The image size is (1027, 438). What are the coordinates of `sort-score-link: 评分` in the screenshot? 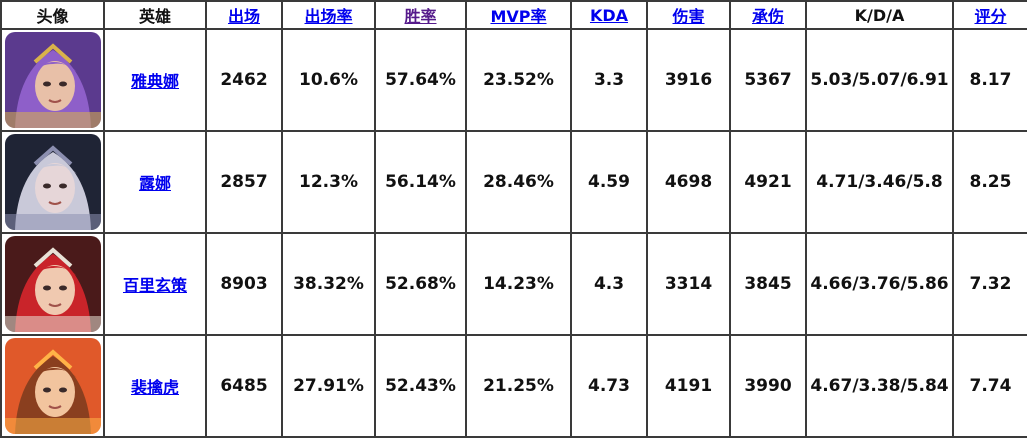 It's located at (990, 16).